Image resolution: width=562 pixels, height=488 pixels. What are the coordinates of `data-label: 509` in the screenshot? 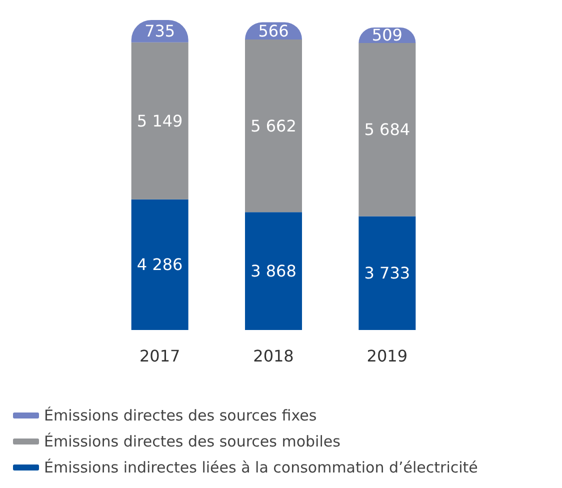 It's located at (387, 35).